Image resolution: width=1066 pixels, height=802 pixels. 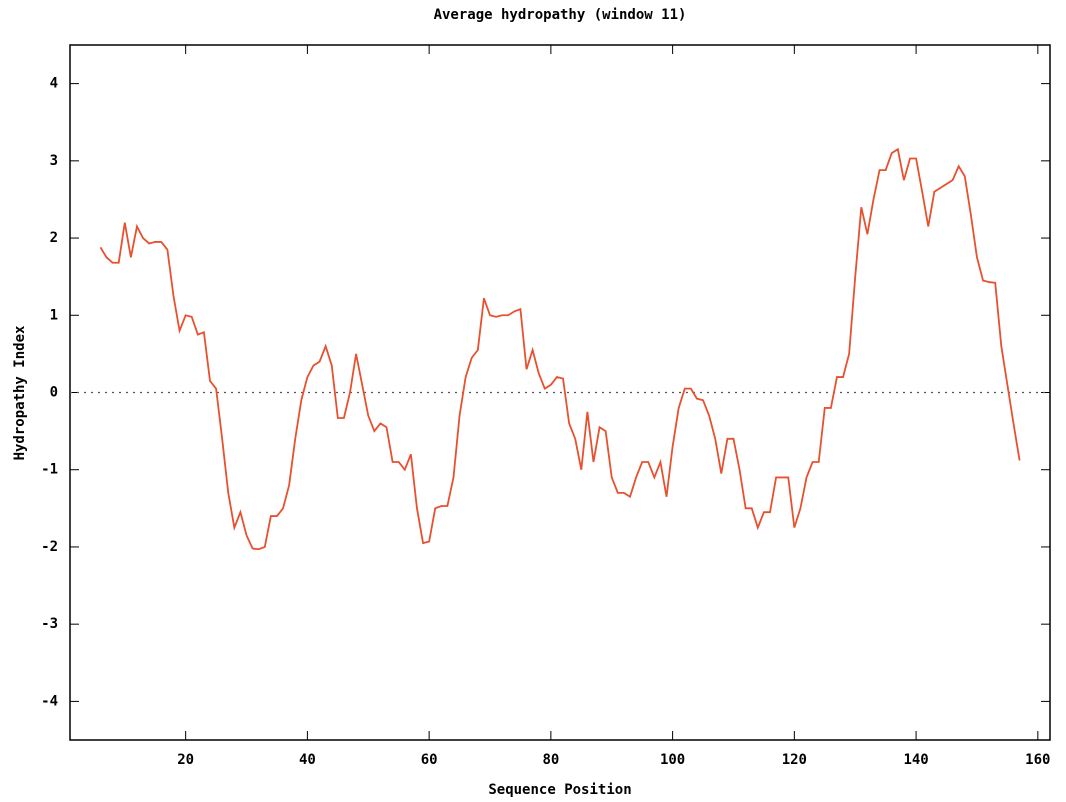 I want to click on y-tick-label: -1, so click(x=49, y=470).